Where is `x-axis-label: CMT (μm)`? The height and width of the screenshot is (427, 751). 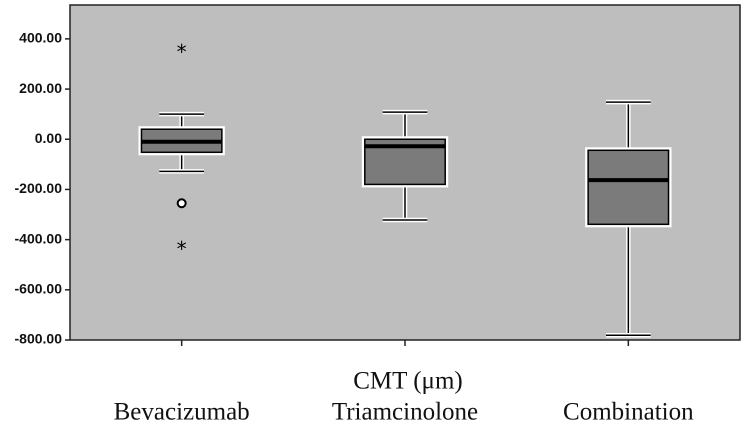
x-axis-label: CMT (μm) is located at coordinates (407, 381).